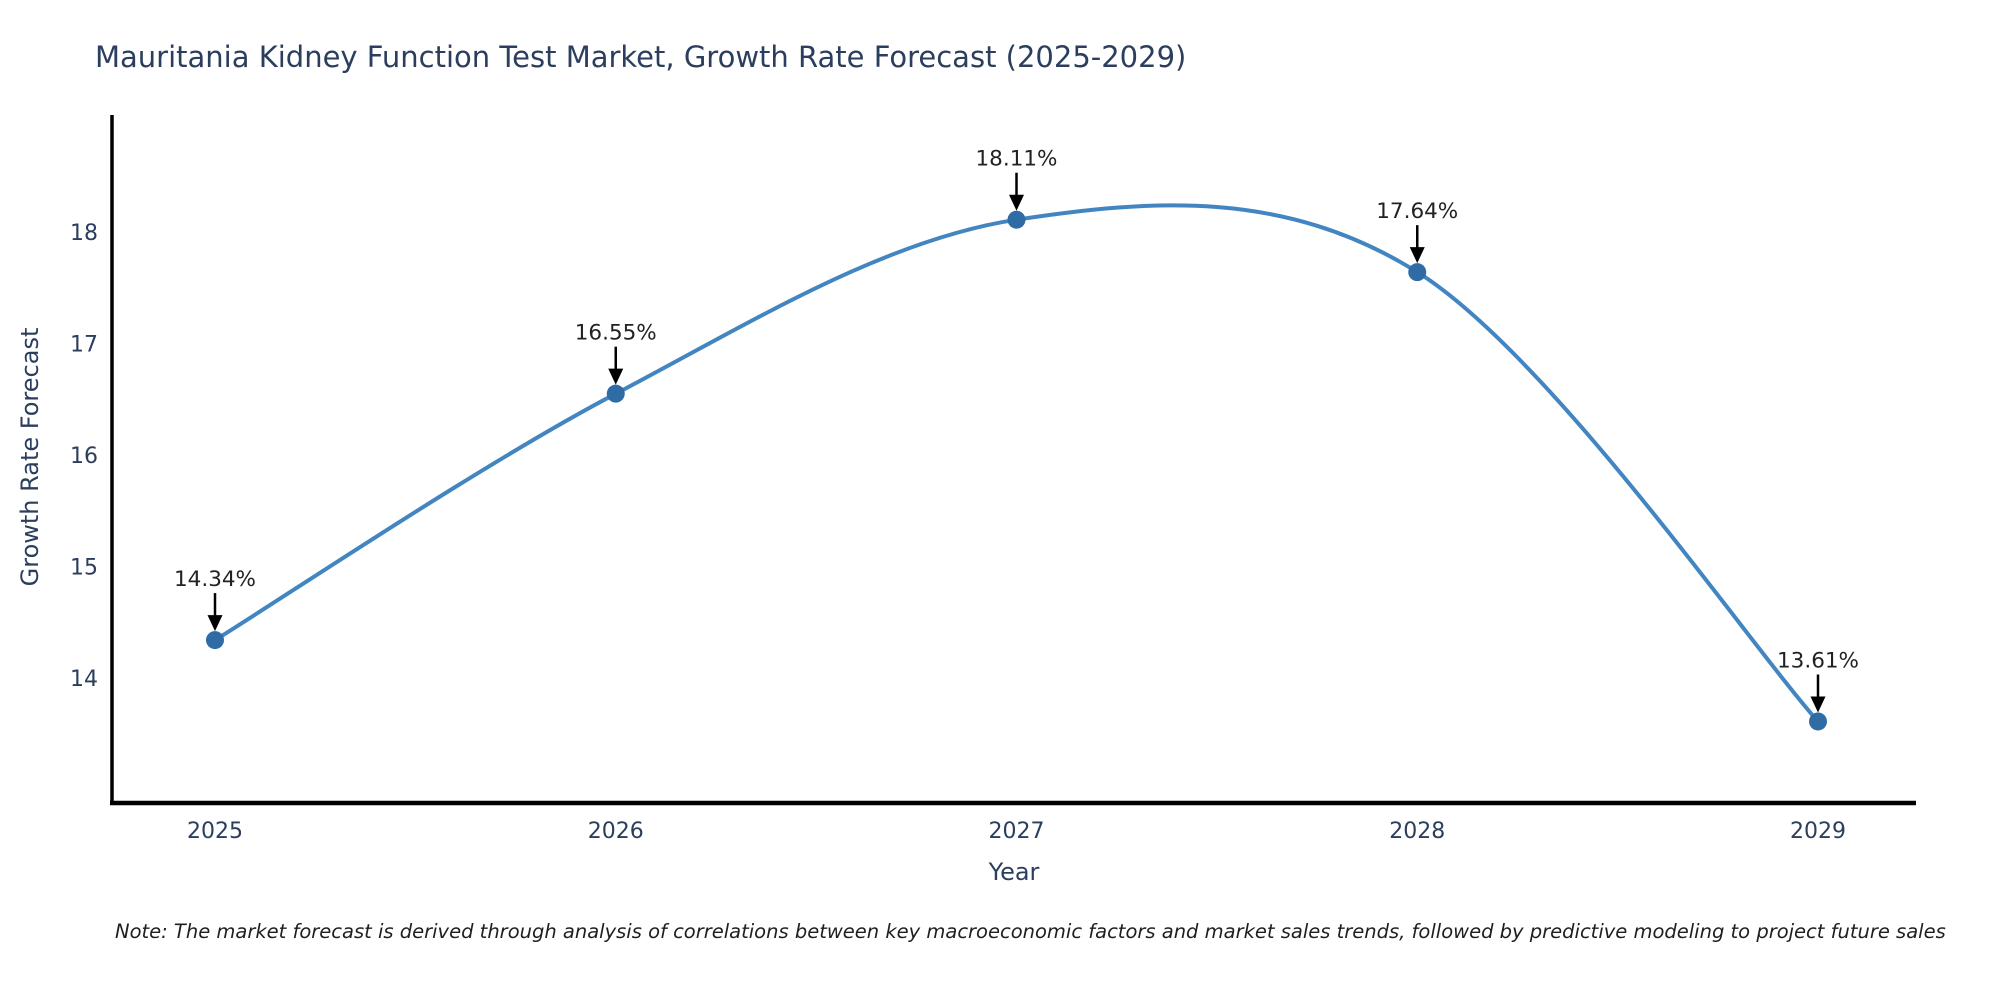  Describe the element at coordinates (1818, 831) in the screenshot. I see `x-tick-label: 2029` at that location.